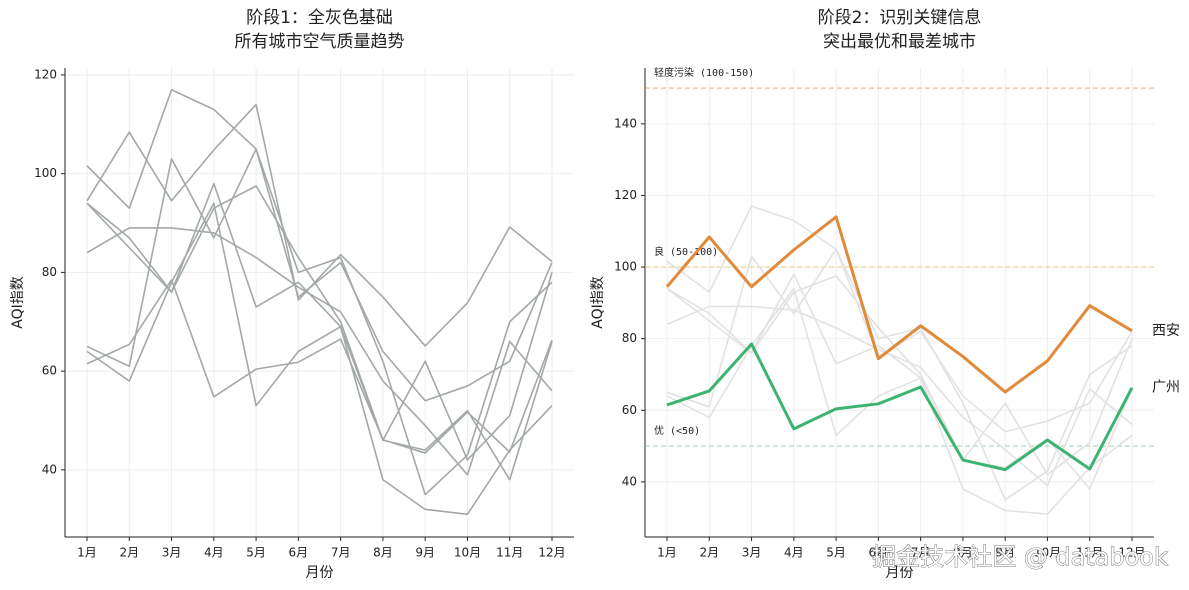 This screenshot has height=590, width=1189. What do you see at coordinates (320, 42) in the screenshot?
I see `chart-title: 所有城市空气质量趋势` at bounding box center [320, 42].